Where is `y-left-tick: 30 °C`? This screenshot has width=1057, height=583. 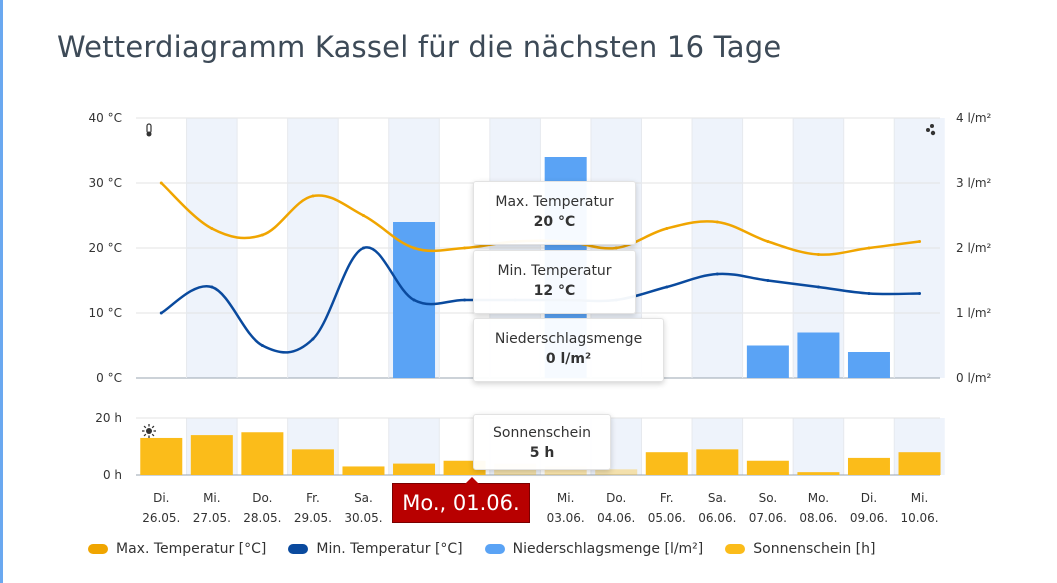
y-left-tick: 30 °C is located at coordinates (105, 183).